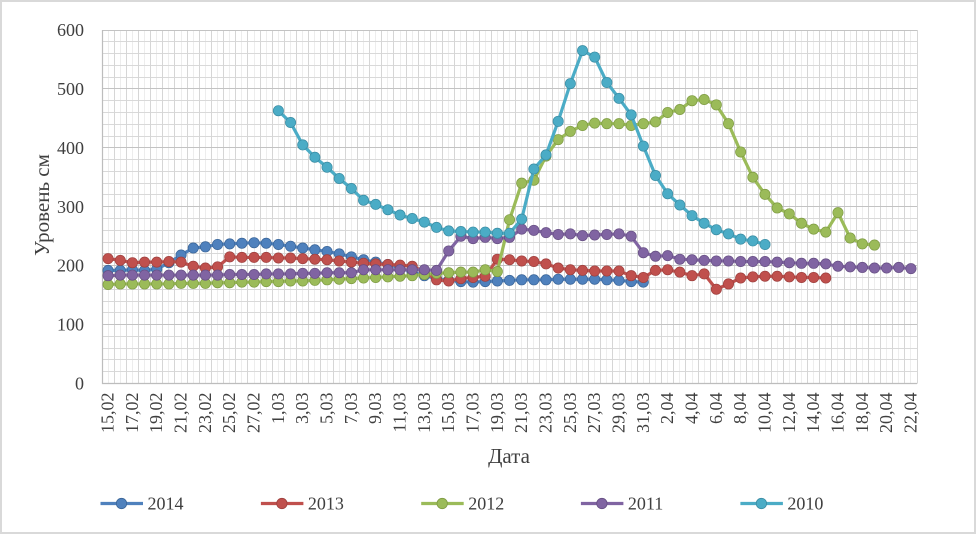 The width and height of the screenshot is (976, 539). I want to click on svg-text: 2013, so click(326, 504).